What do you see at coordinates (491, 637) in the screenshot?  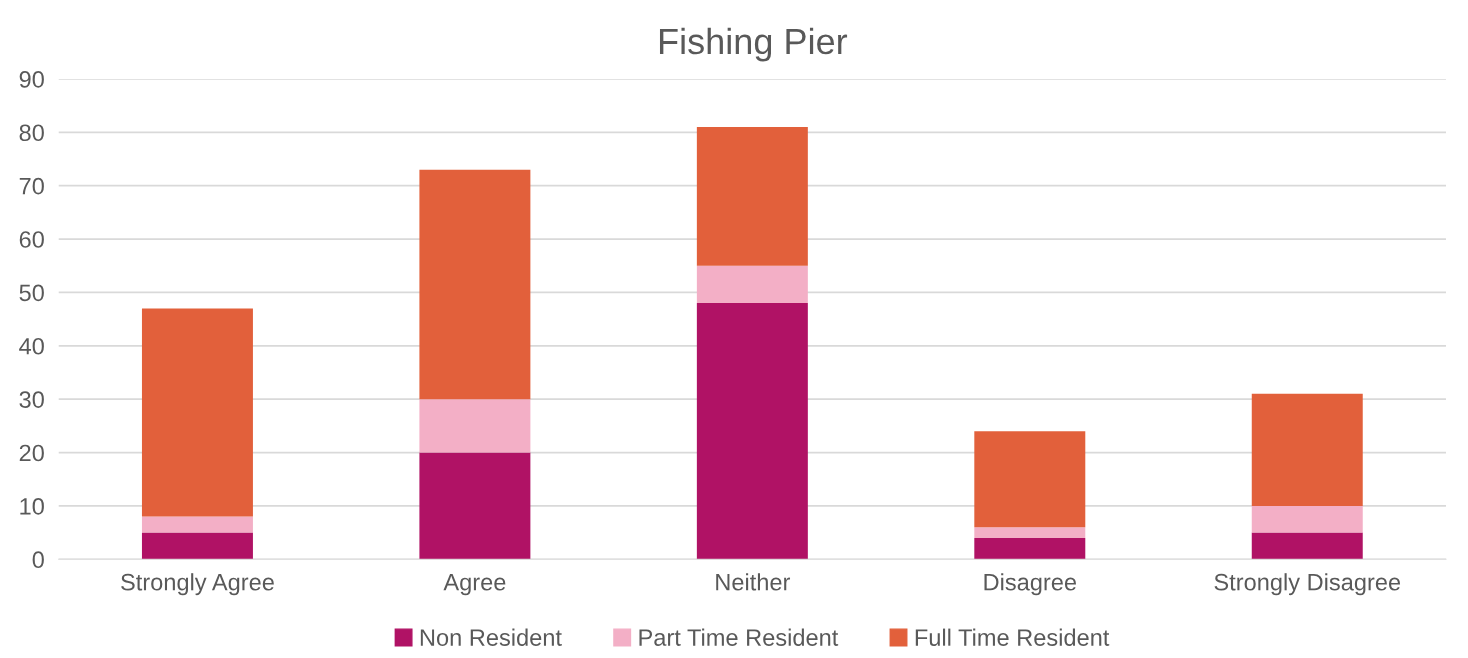 I see `legend-label: Non Resident` at bounding box center [491, 637].